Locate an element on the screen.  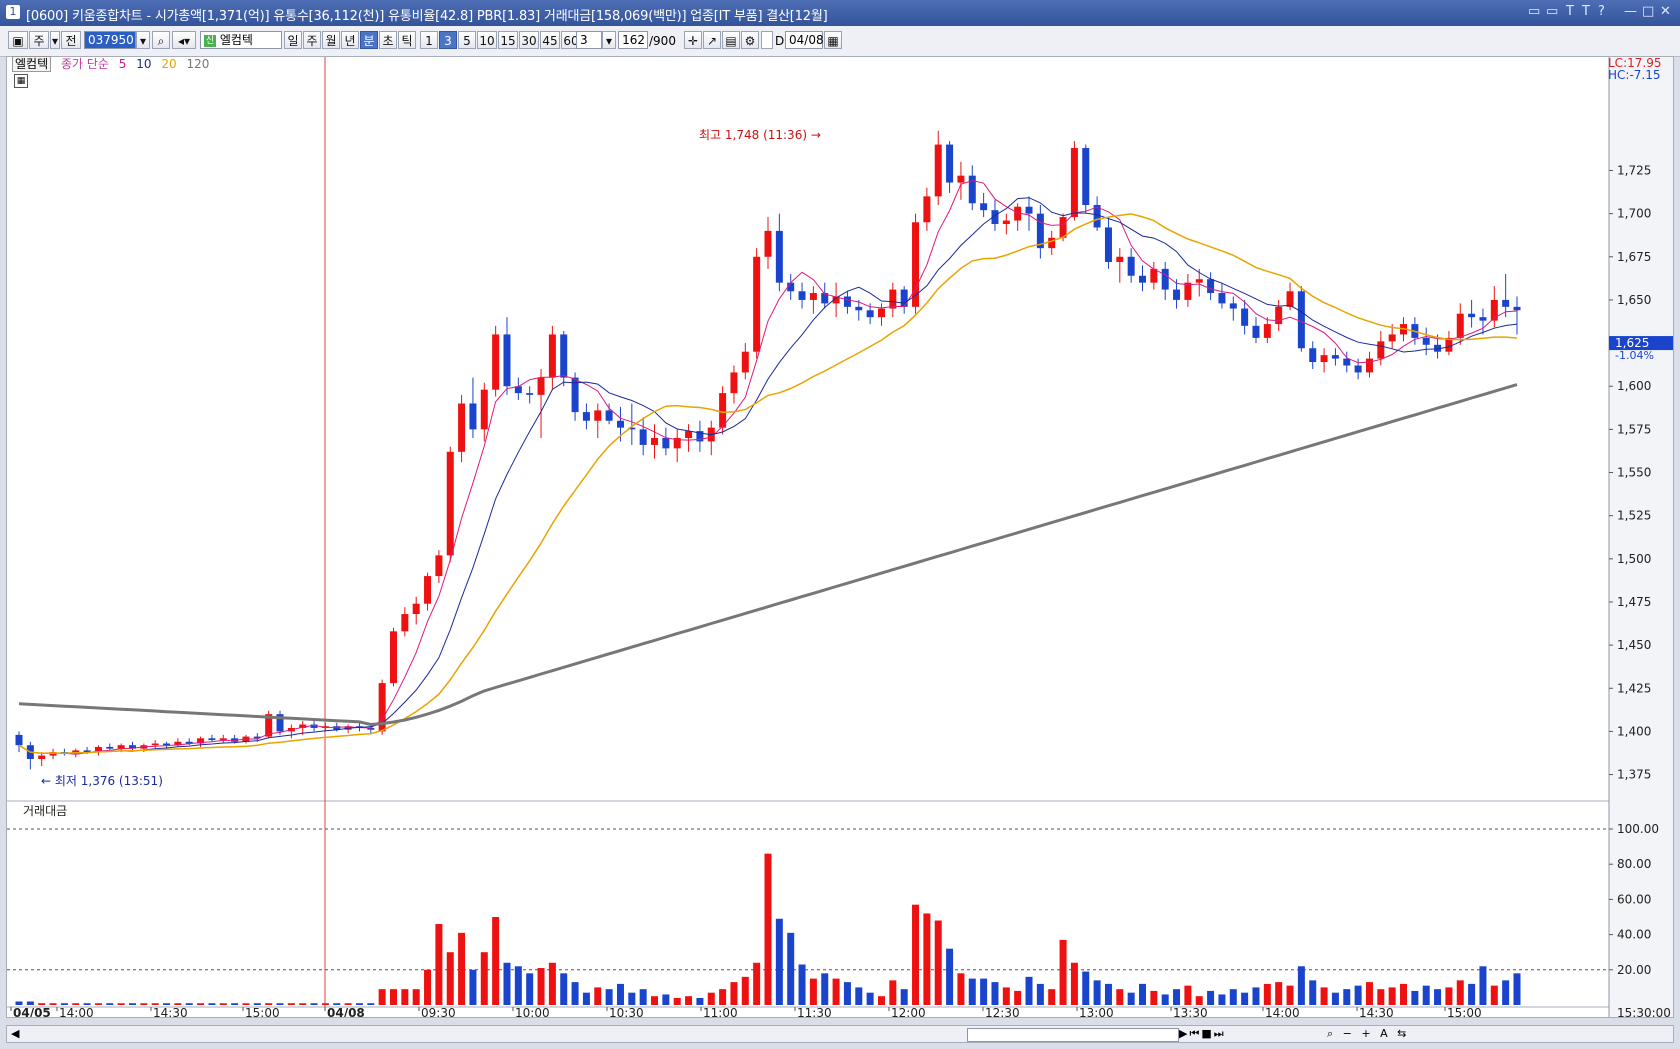
x-tick-label: 15:00 is located at coordinates (1464, 1011).